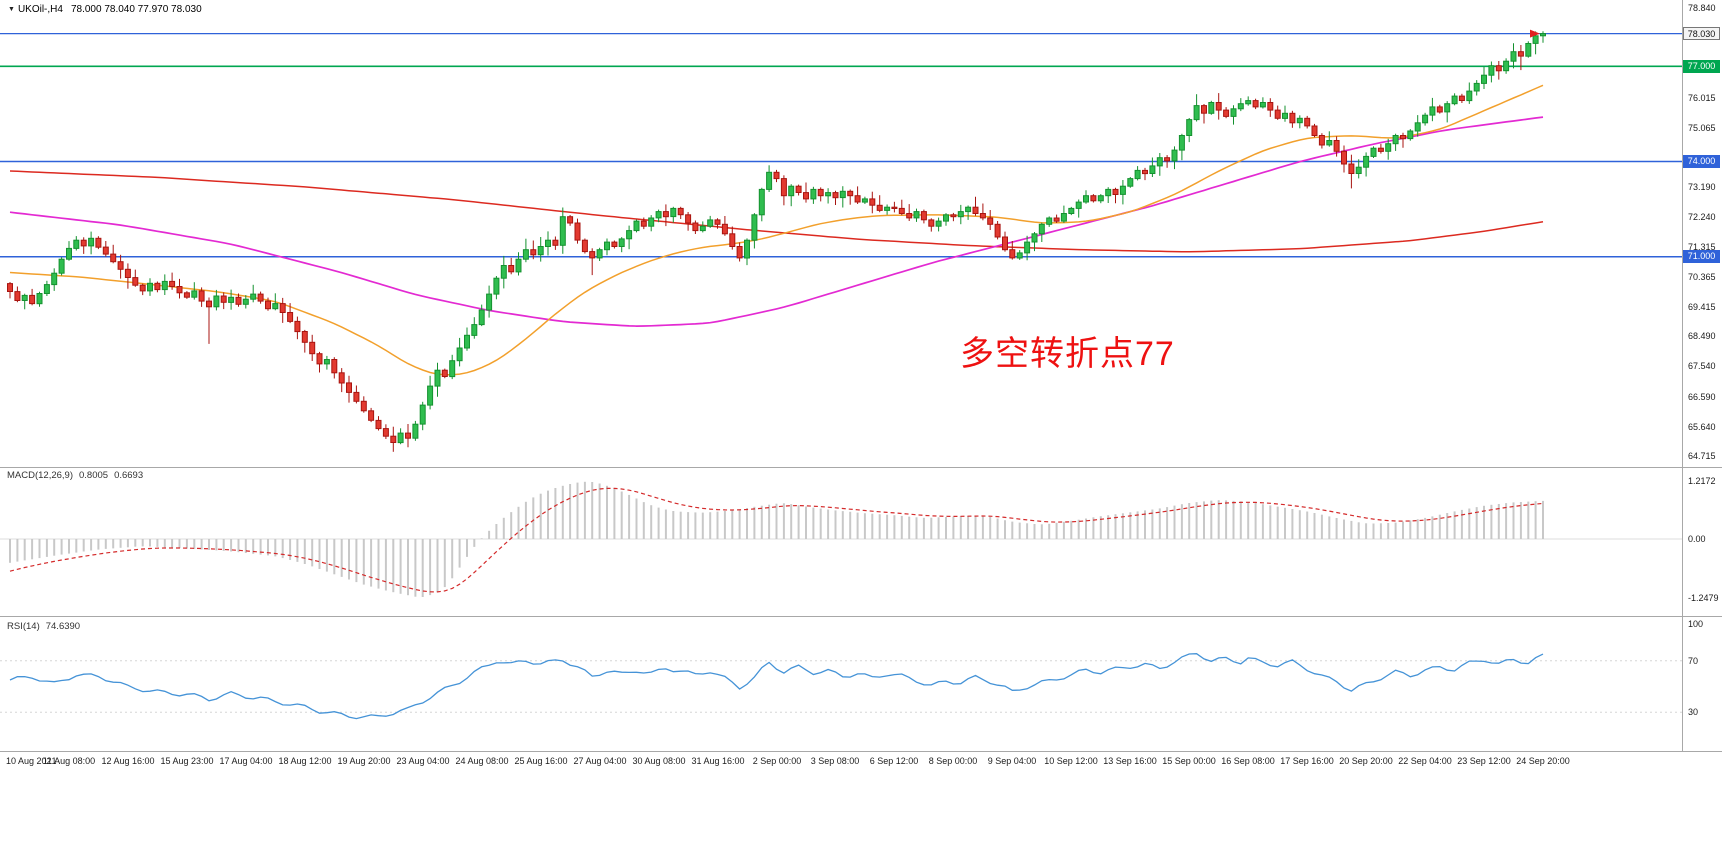 Image resolution: width=1722 pixels, height=842 pixels. I want to click on time-tick-label: 18 Aug 12:00, so click(305, 761).